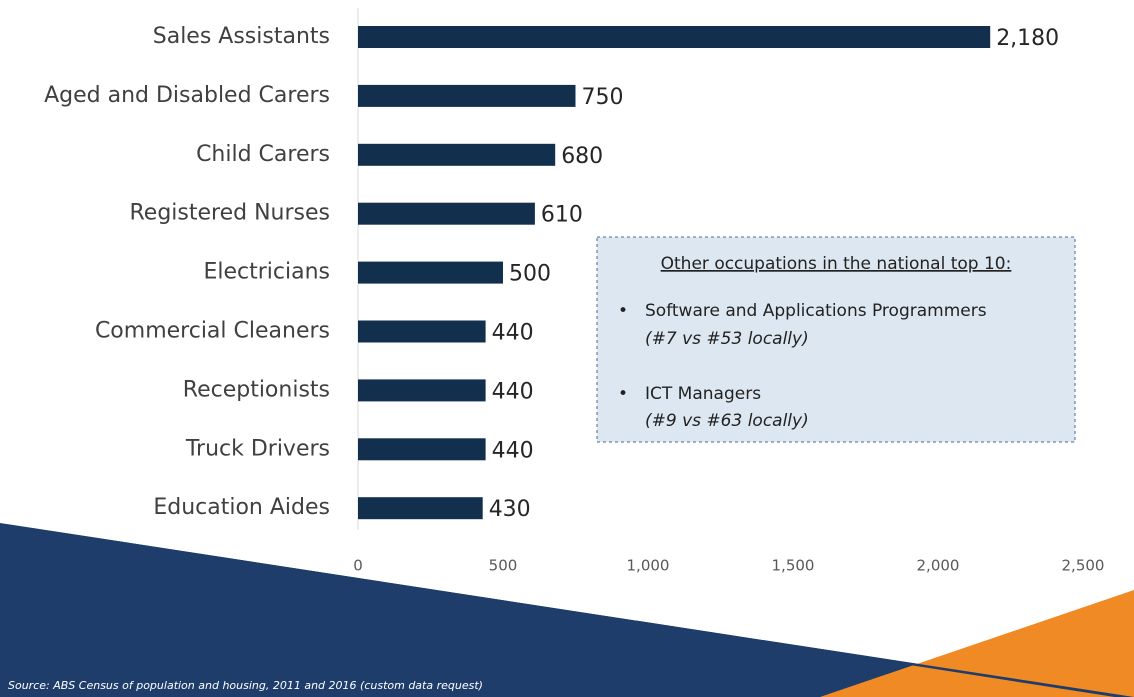 This screenshot has height=697, width=1134. What do you see at coordinates (562, 215) in the screenshot?
I see `value-label: 610` at bounding box center [562, 215].